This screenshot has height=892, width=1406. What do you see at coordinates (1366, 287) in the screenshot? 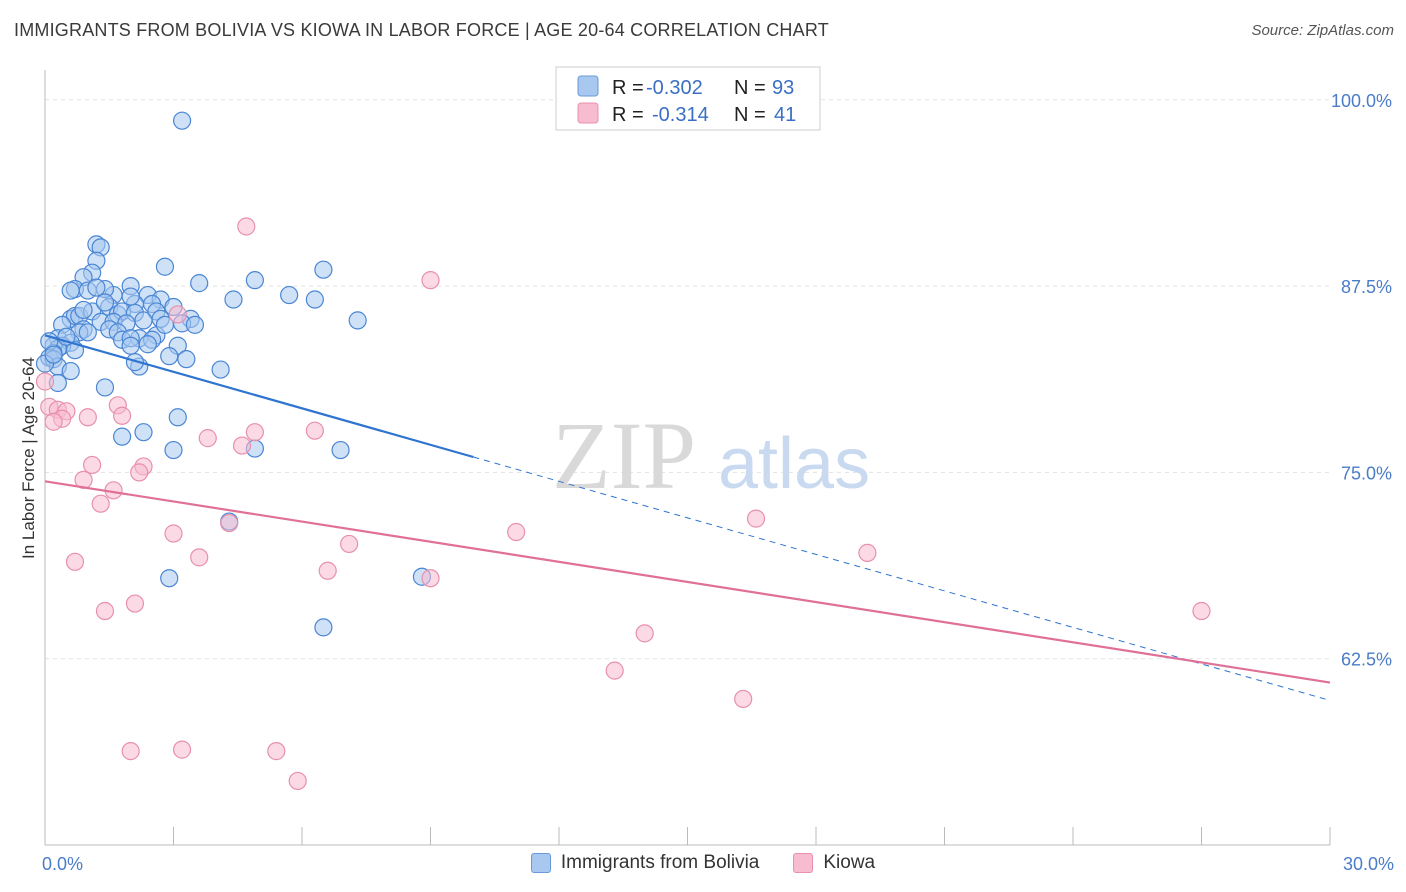
I see `y-tick-label: 87.5%` at bounding box center [1366, 287].